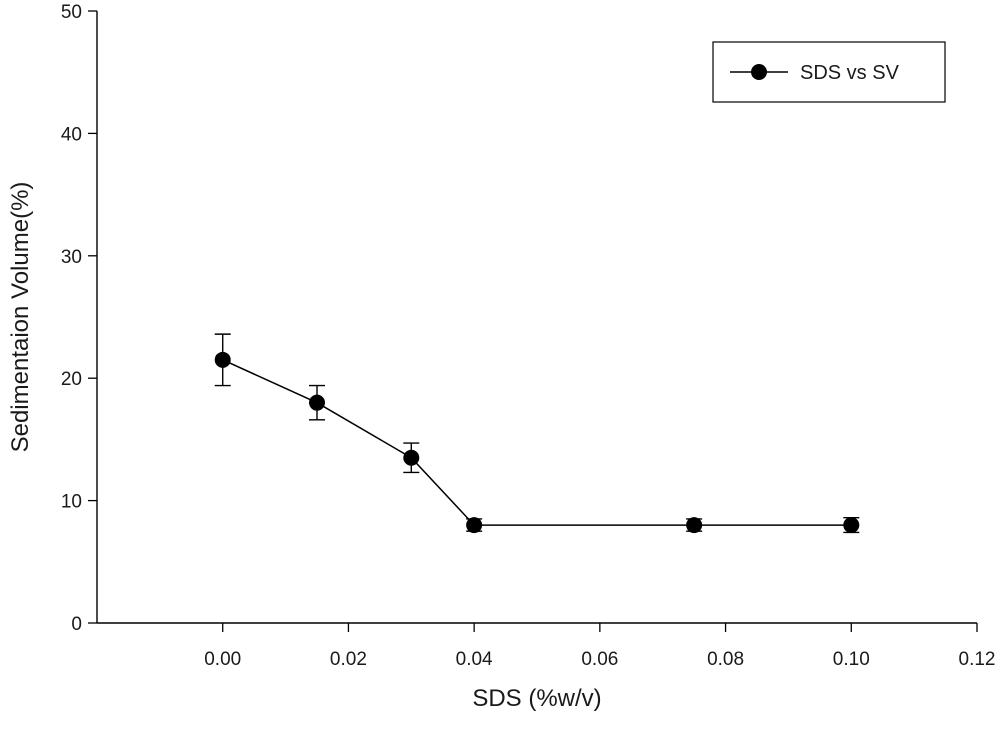 The width and height of the screenshot is (1000, 729). Describe the element at coordinates (71, 502) in the screenshot. I see `y-tick-label: 10` at that location.